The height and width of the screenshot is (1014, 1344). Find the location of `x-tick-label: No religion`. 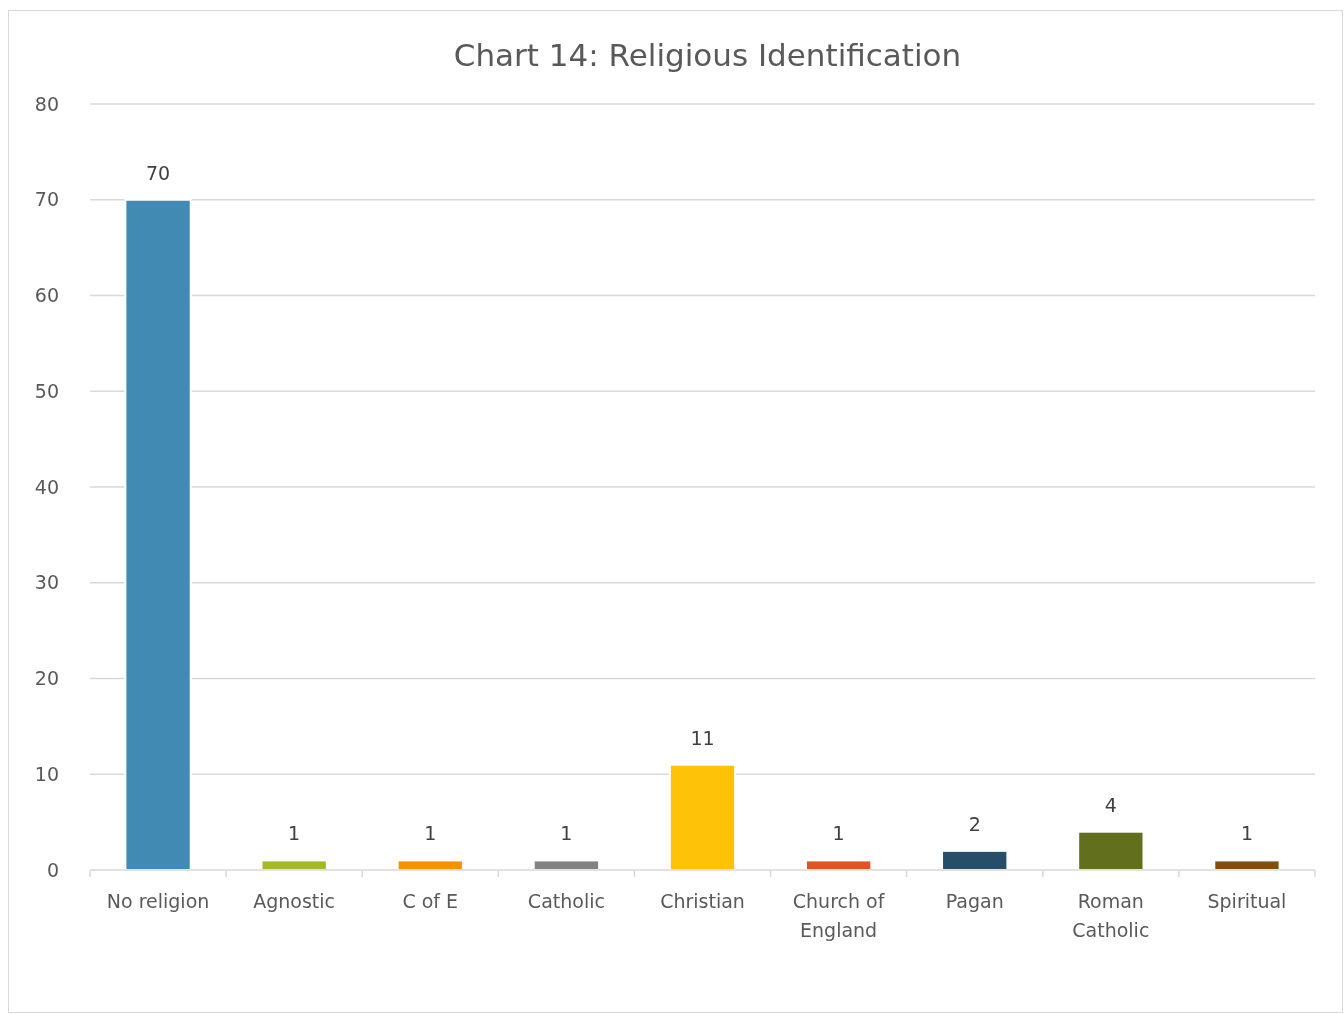

x-tick-label: No religion is located at coordinates (158, 901).